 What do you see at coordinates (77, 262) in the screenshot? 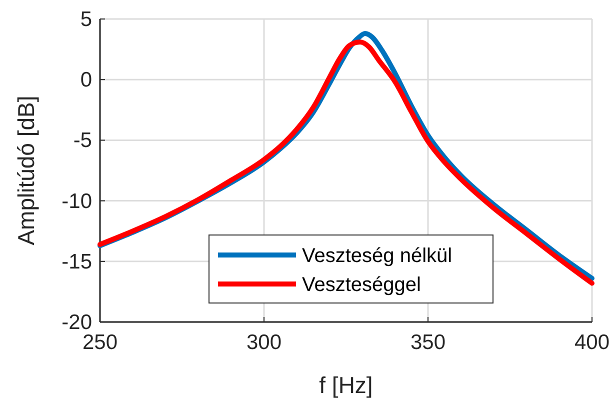
I see `y-tick-label: -15` at bounding box center [77, 262].